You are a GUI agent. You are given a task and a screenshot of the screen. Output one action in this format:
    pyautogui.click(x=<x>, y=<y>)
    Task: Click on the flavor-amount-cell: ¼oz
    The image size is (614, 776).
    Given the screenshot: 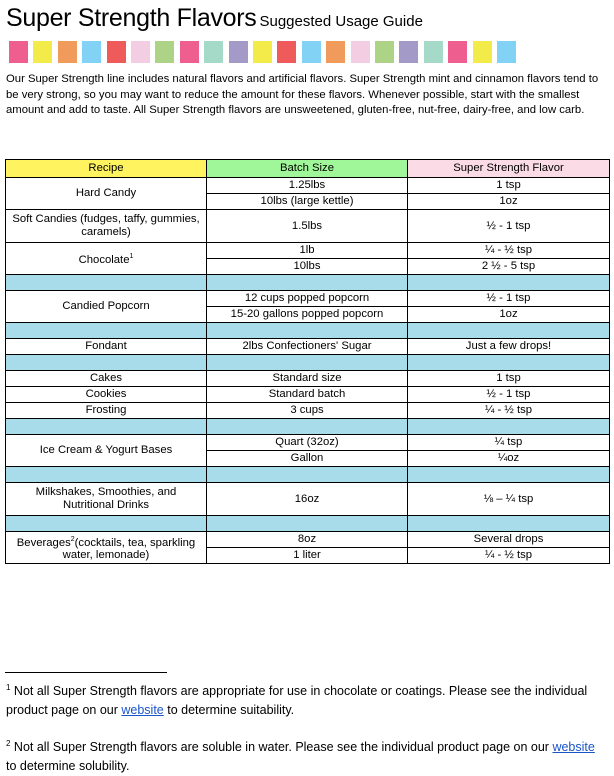 What is the action you would take?
    pyautogui.click(x=508, y=458)
    